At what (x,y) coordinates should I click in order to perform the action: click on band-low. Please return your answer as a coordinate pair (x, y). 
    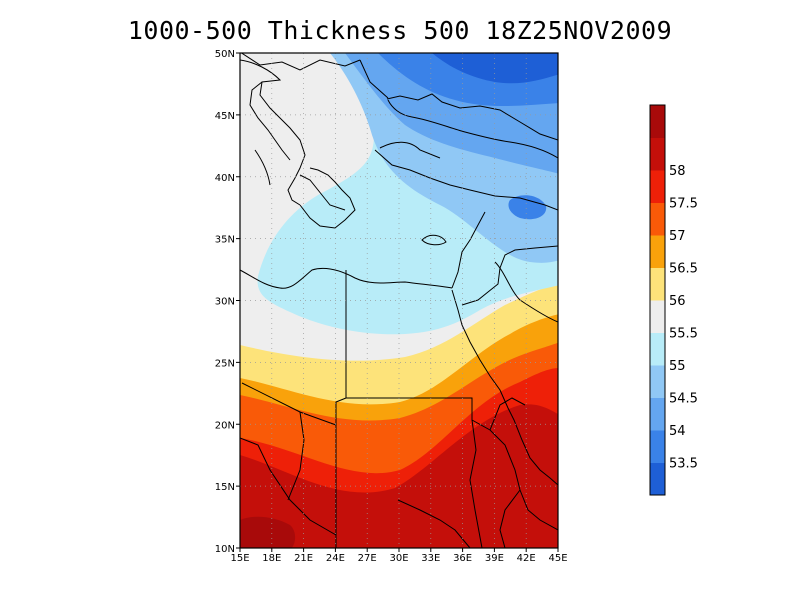
    Looking at the image, I should click on (495, 68).